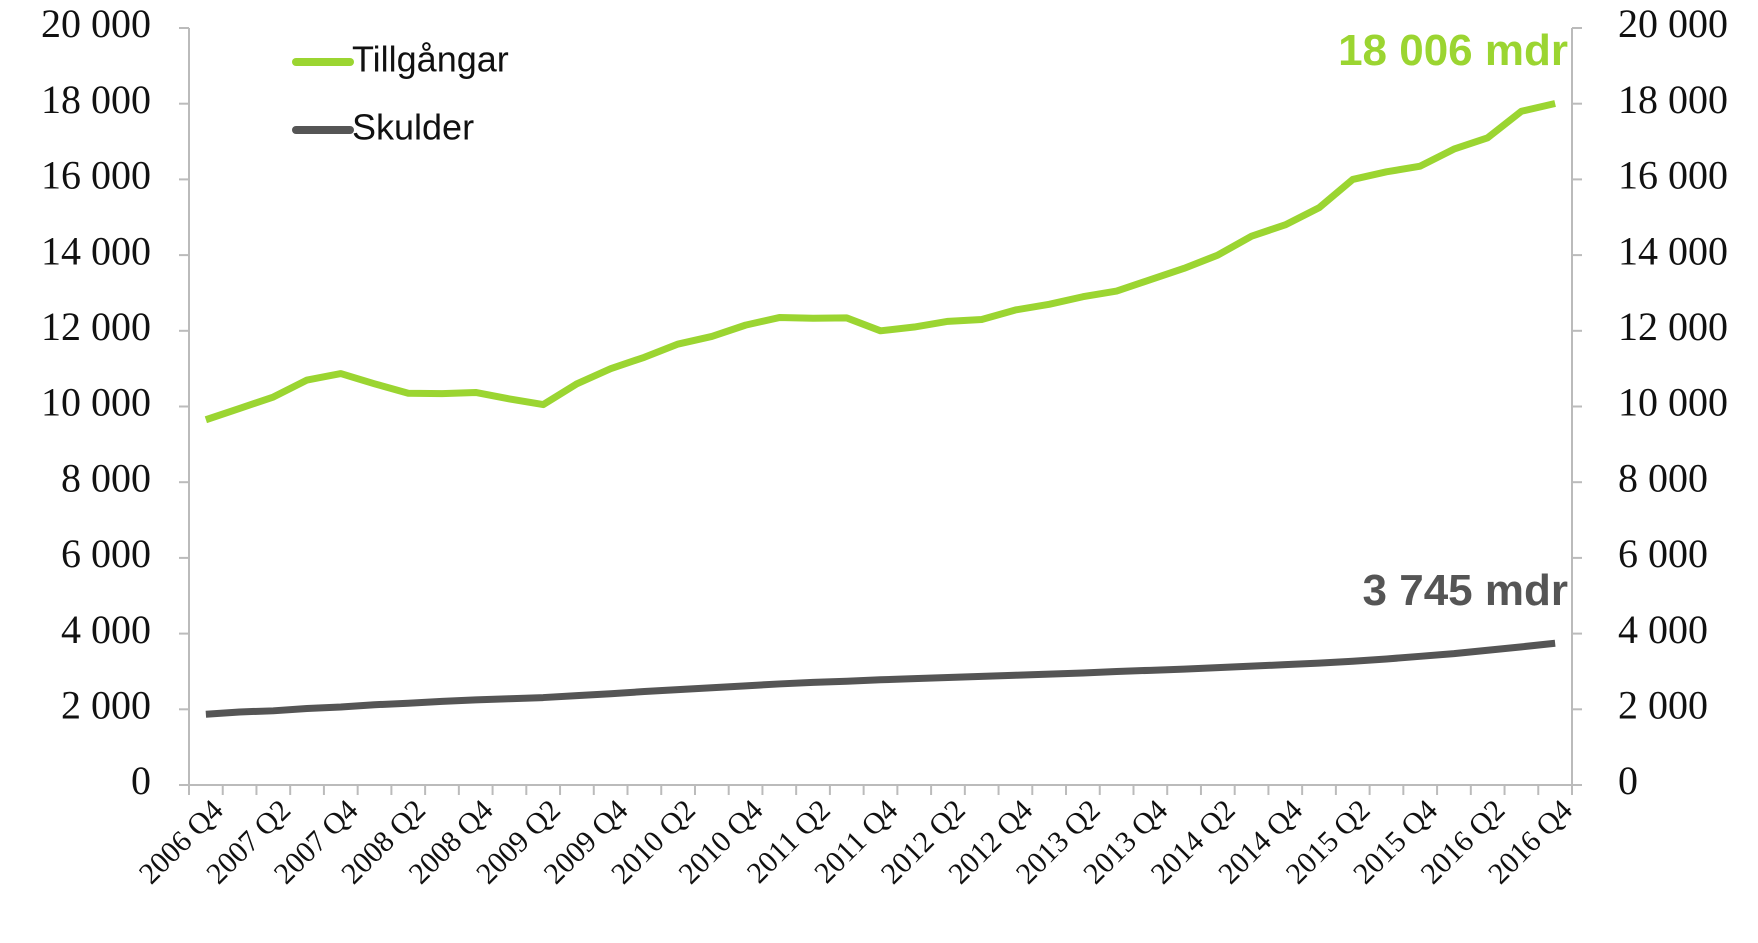  What do you see at coordinates (880, 678) in the screenshot?
I see `line-series` at bounding box center [880, 678].